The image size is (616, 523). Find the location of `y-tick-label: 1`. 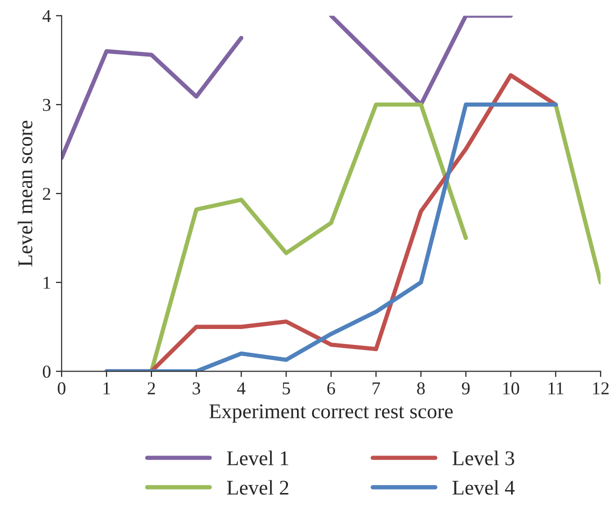

y-tick-label: 1 is located at coordinates (47, 282).